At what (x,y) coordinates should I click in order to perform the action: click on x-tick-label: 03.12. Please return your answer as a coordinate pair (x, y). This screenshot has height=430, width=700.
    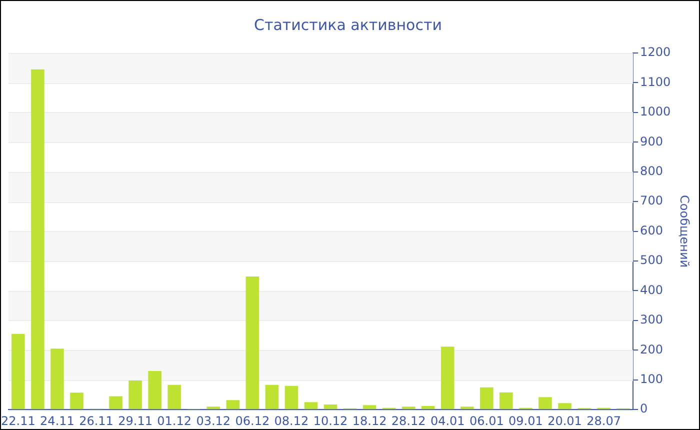
    Looking at the image, I should click on (213, 421).